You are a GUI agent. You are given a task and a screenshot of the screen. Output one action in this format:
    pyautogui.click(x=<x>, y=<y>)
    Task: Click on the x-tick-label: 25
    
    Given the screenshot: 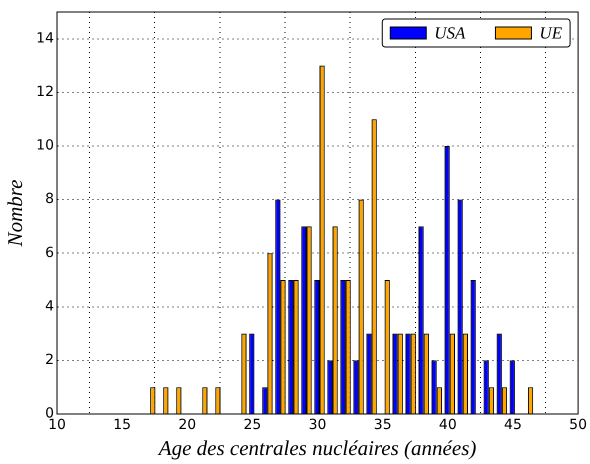 What is the action you would take?
    pyautogui.click(x=253, y=425)
    